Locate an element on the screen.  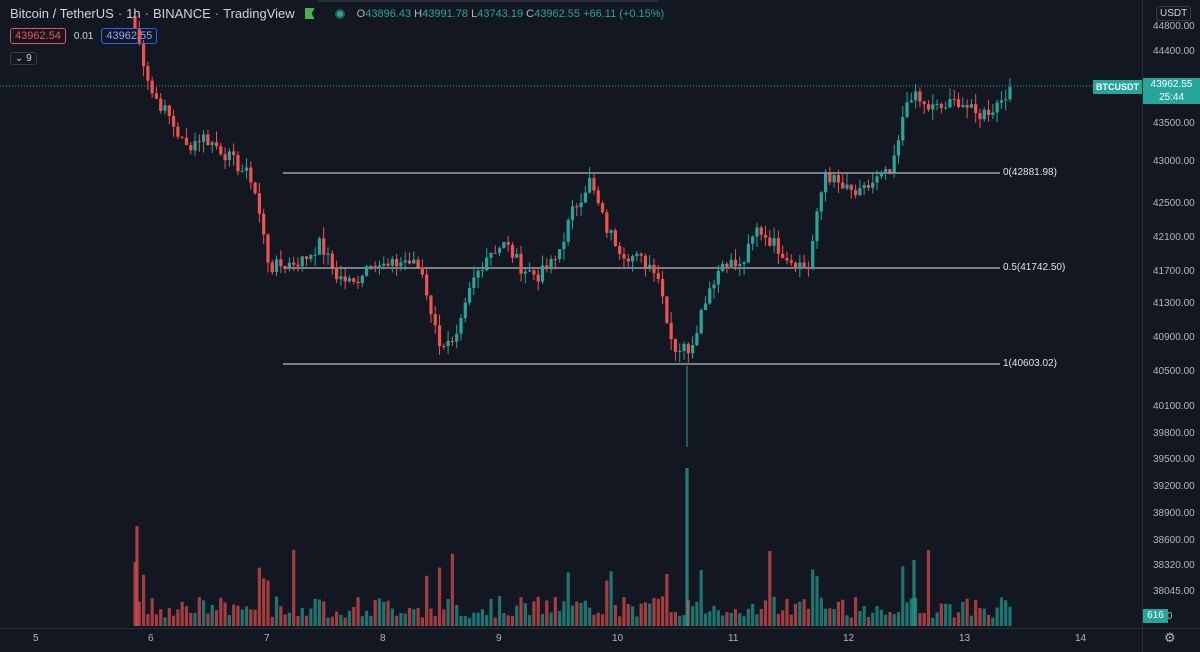
axis-corner is located at coordinates (1171, 640).